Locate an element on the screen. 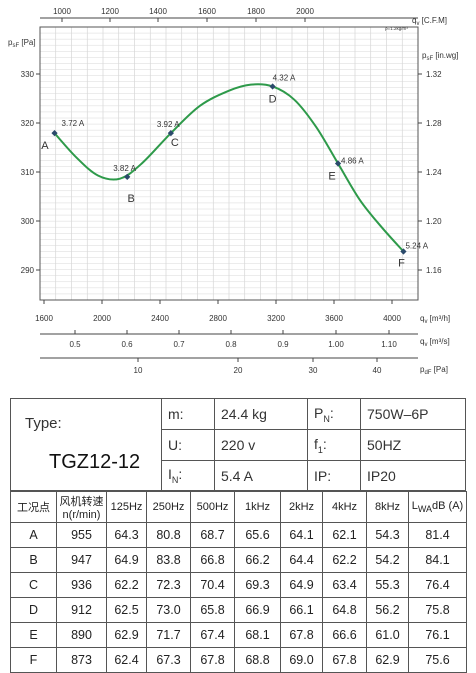 This screenshot has width=476, height=673. point-current-b: 3.82 A is located at coordinates (124, 168).